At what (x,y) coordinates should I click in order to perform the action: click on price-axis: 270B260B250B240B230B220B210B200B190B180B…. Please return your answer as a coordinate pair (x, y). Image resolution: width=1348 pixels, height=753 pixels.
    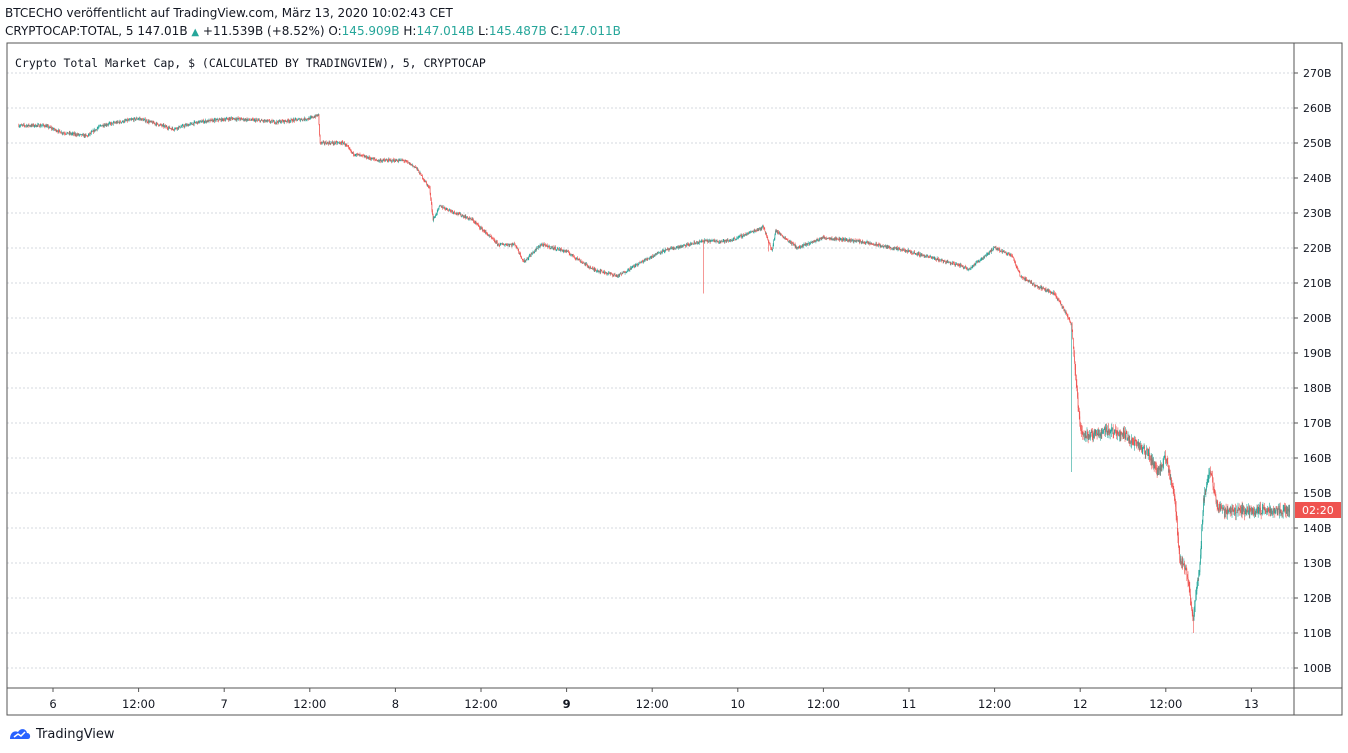
    Looking at the image, I should click on (1313, 371).